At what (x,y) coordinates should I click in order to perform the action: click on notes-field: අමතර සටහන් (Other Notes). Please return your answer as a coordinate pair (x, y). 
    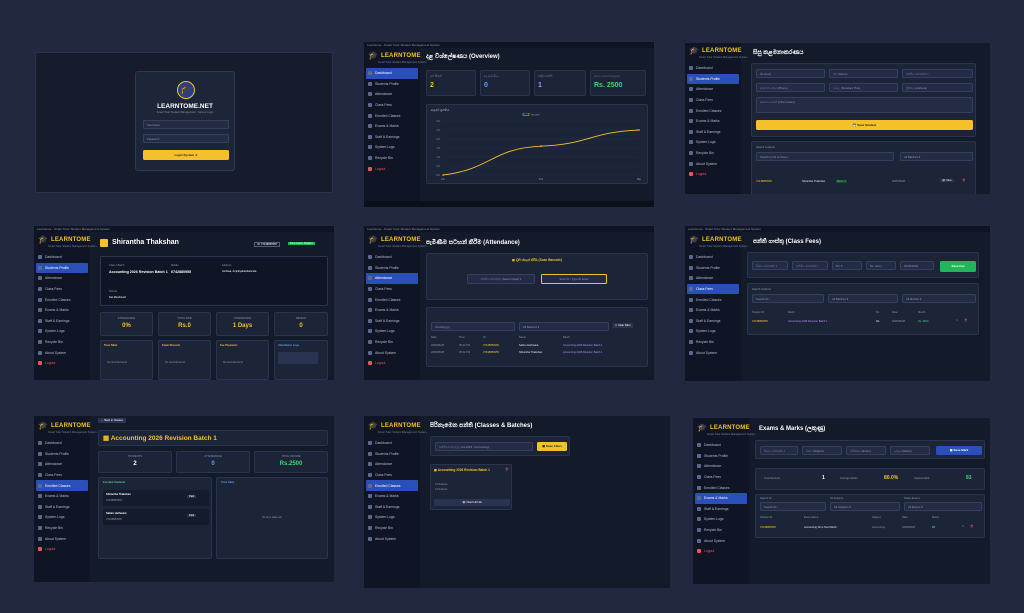
    Looking at the image, I should click on (864, 105).